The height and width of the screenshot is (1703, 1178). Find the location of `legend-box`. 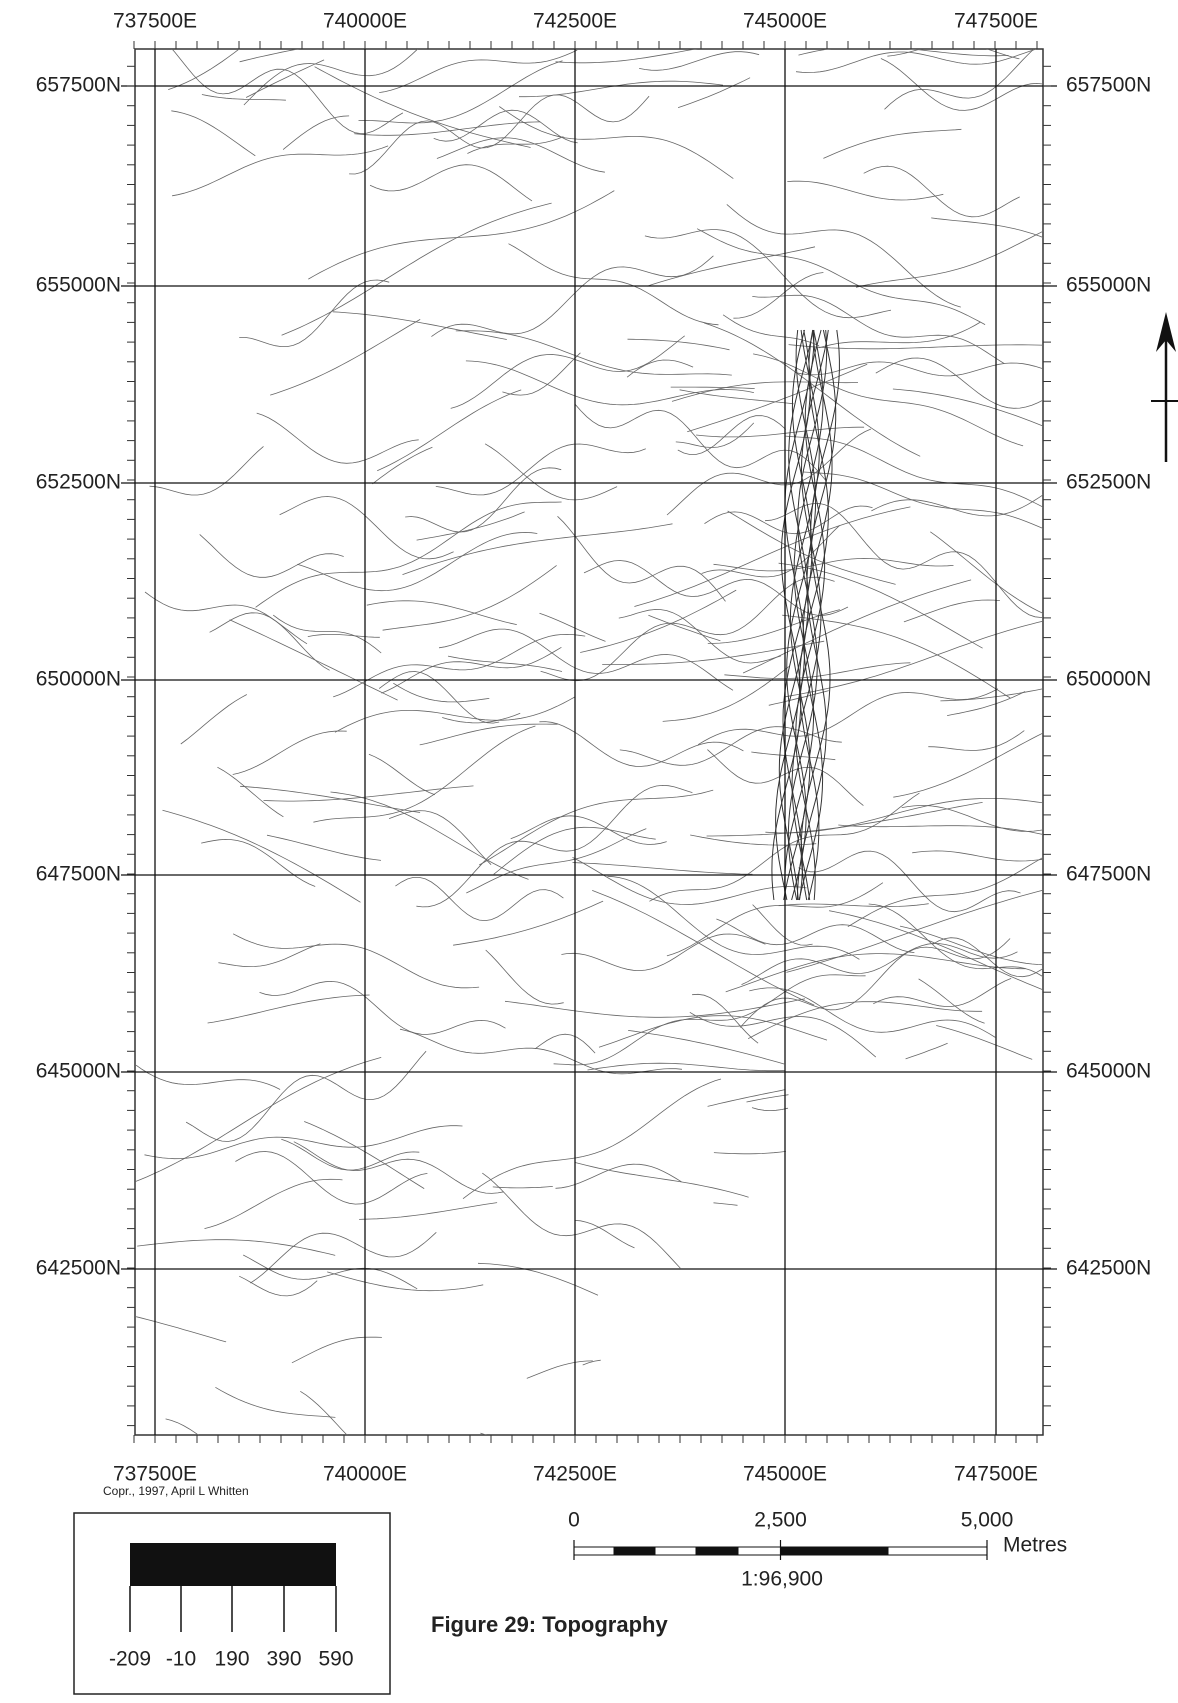

legend-box is located at coordinates (232, 1603).